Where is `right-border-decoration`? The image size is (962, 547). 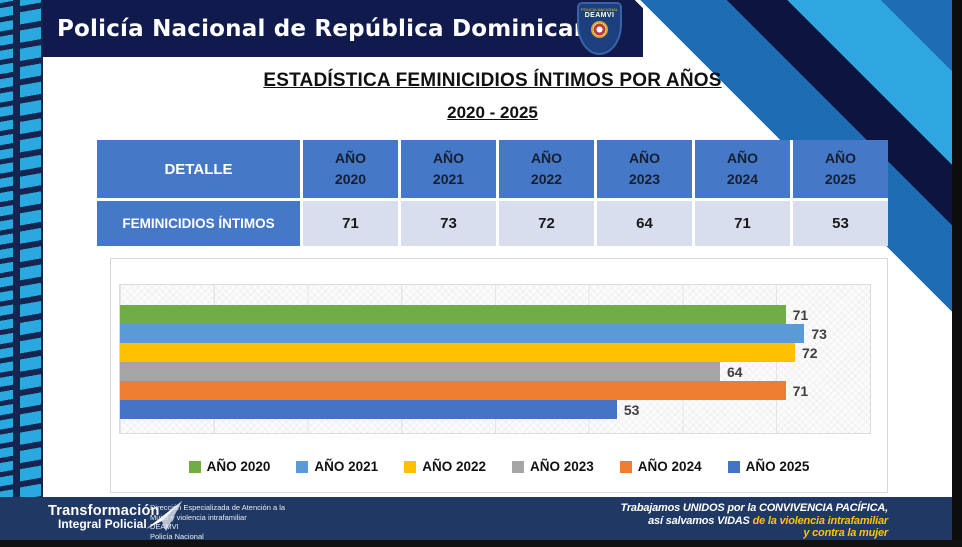 right-border-decoration is located at coordinates (957, 273).